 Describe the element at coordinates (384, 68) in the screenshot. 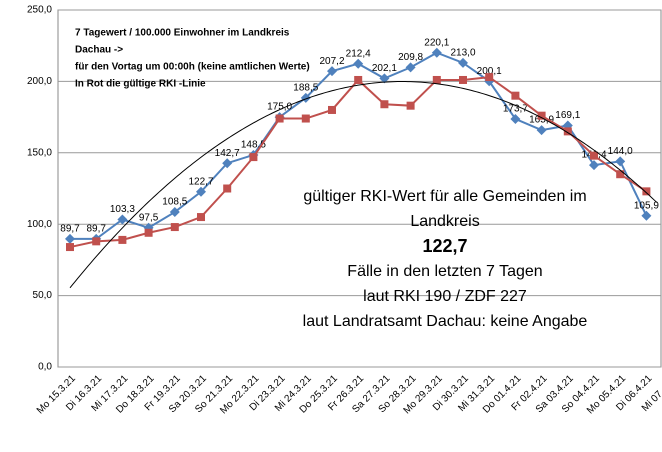

I see `data-label: 202,1` at that location.